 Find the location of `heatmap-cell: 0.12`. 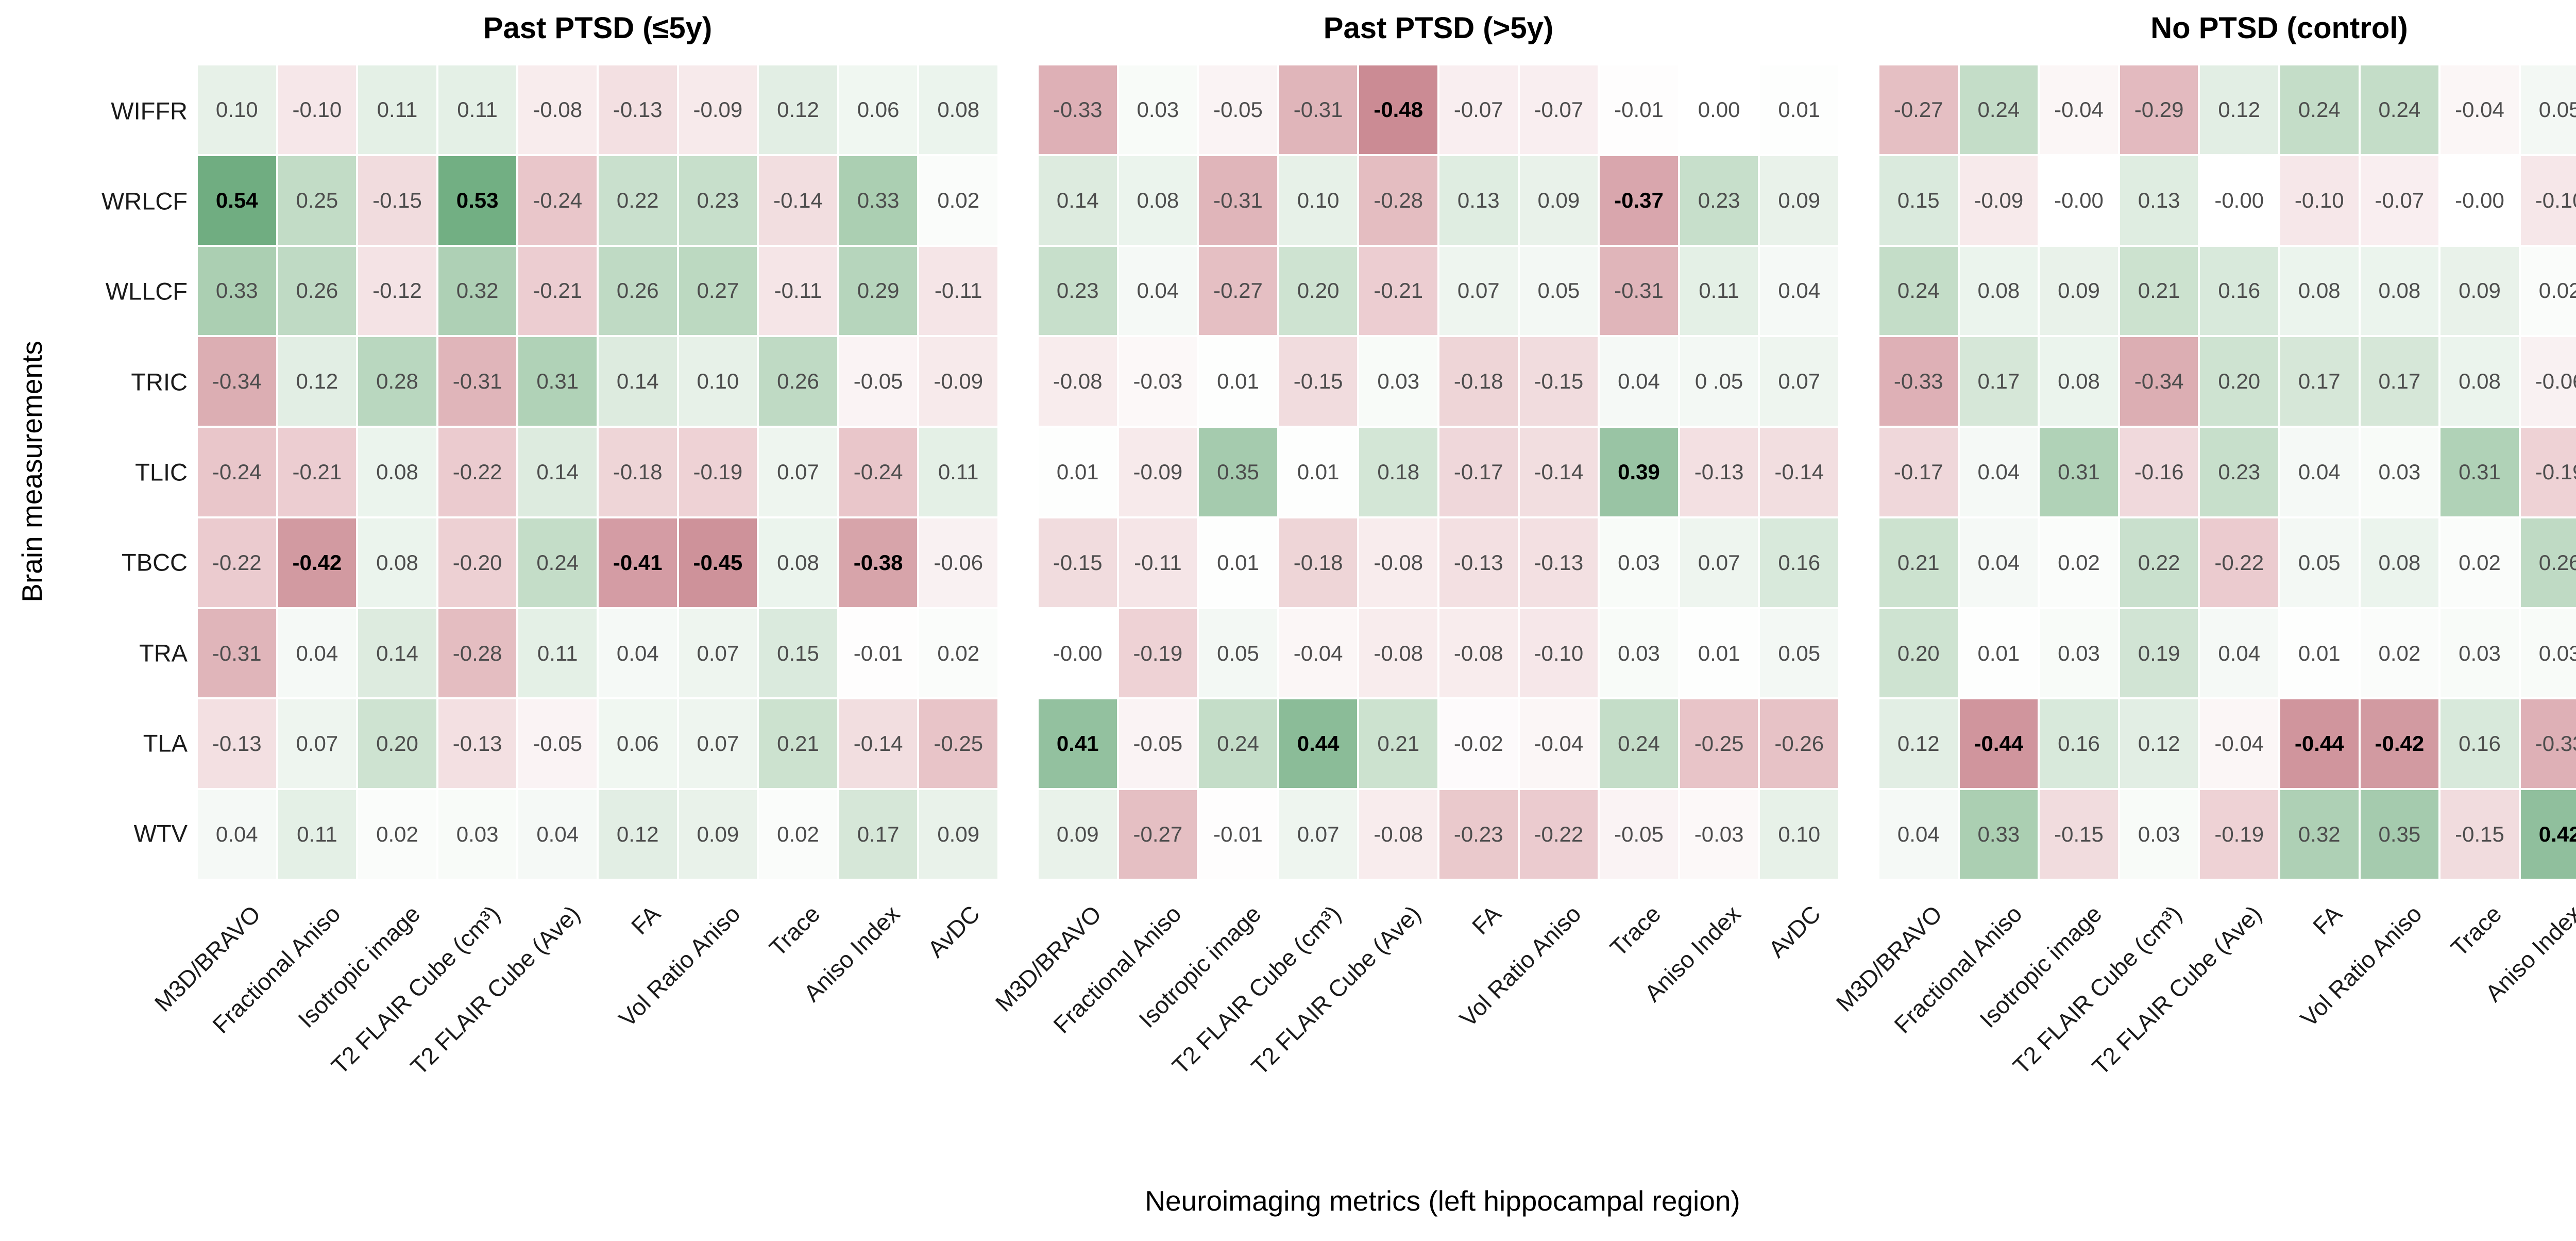

heatmap-cell: 0.12 is located at coordinates (317, 381).